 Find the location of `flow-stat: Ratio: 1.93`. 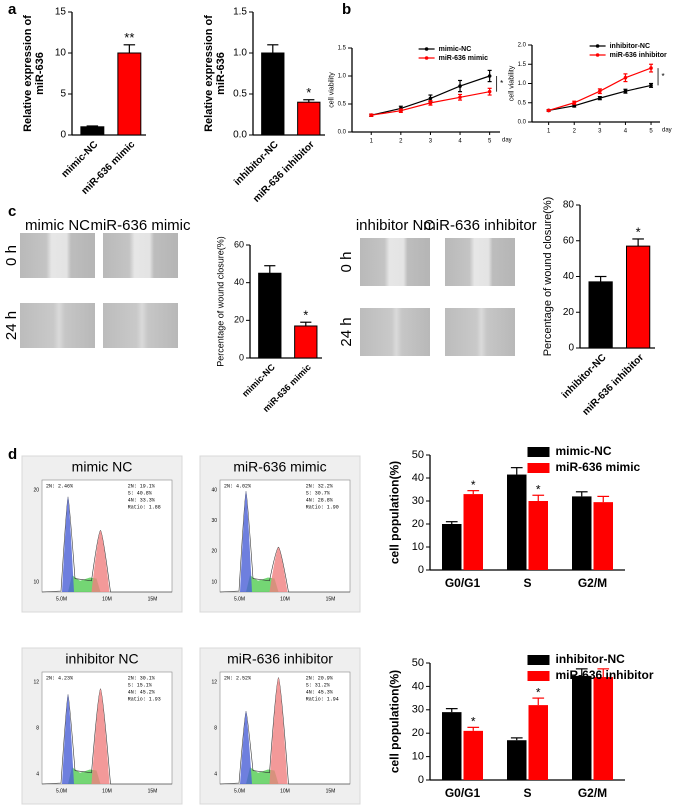

flow-stat: Ratio: 1.93 is located at coordinates (144, 699).